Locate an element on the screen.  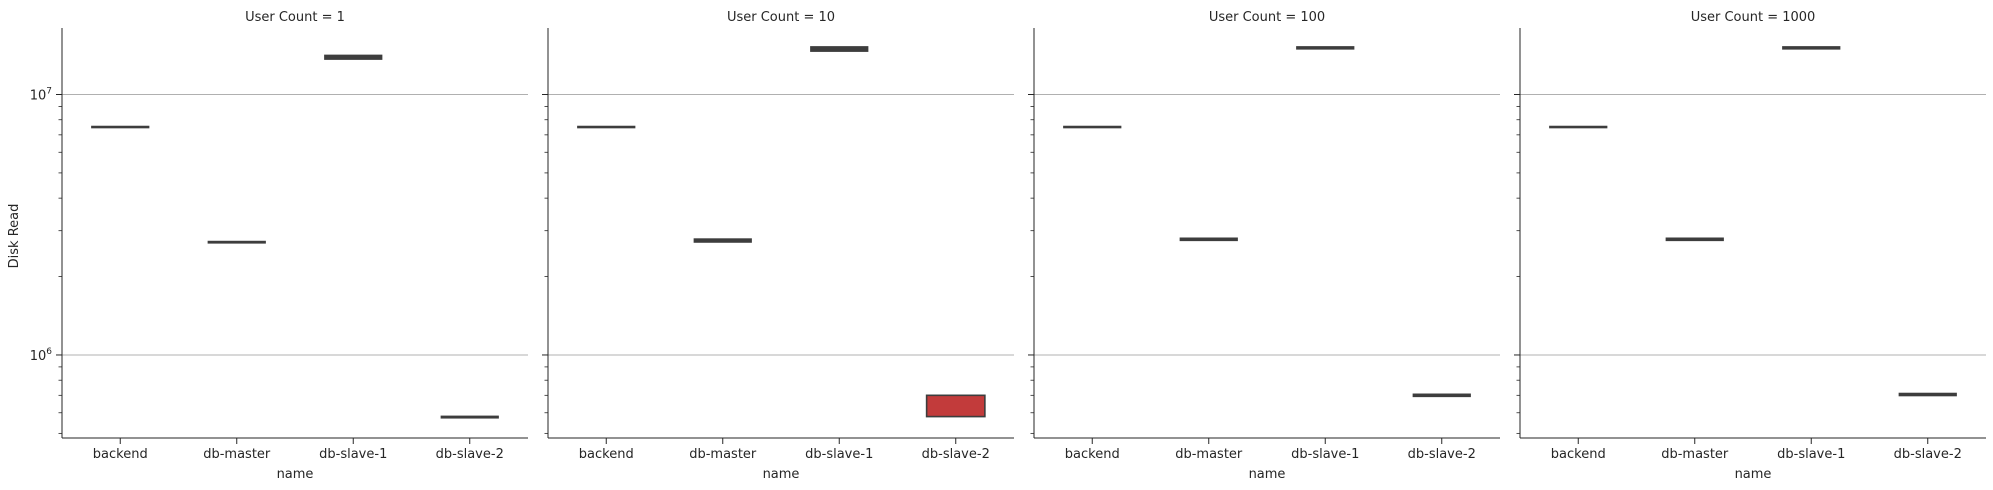
y-tick-exponent: 7 is located at coordinates (49, 91).